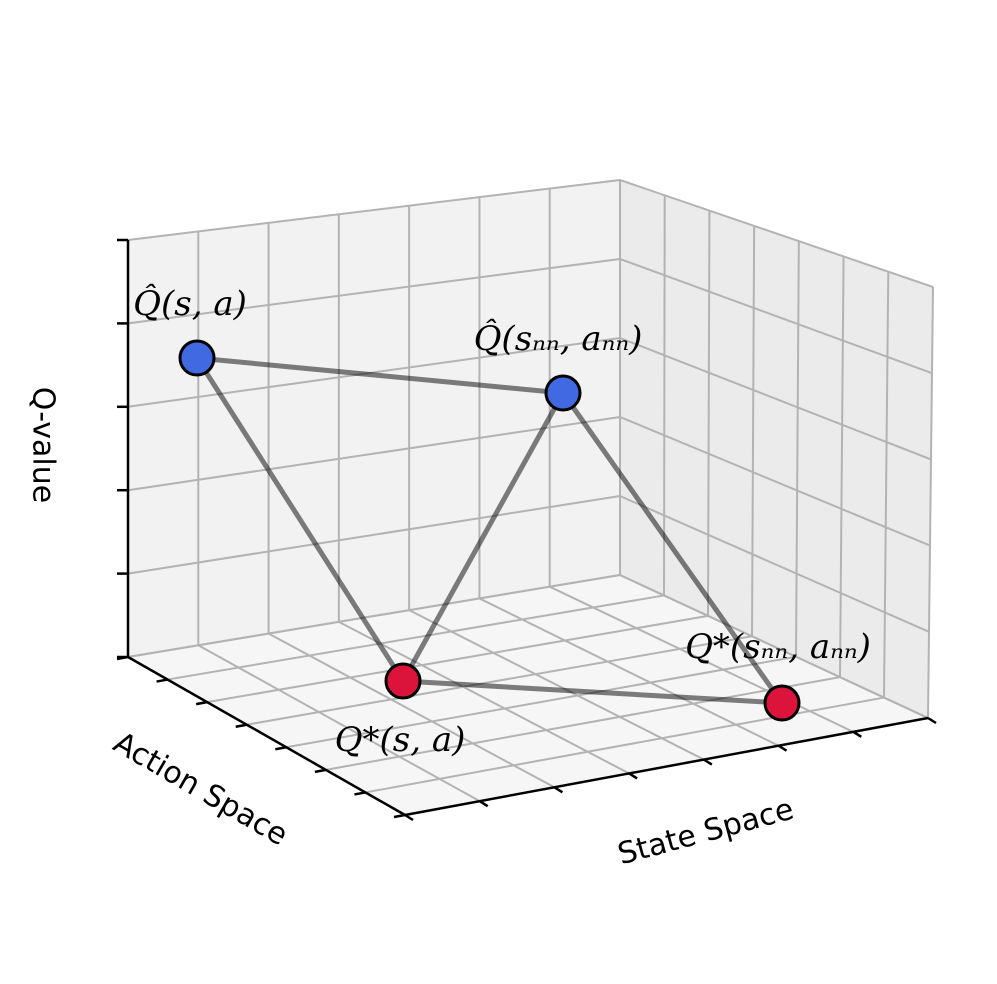 This screenshot has height=984, width=997. Describe the element at coordinates (778, 647) in the screenshot. I see `node-label: Q*(sₙₙ, aₙₙ)` at that location.